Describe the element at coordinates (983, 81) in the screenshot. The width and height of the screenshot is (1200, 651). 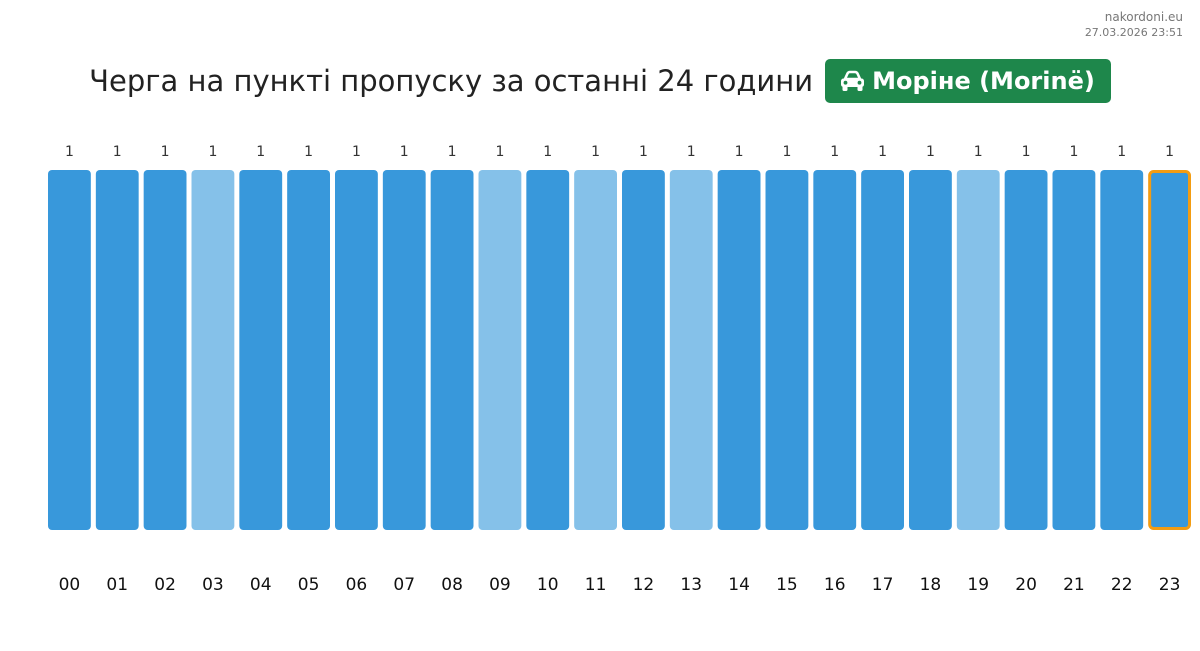
I see `checkpoint-name: Моріне (Morinë)` at that location.